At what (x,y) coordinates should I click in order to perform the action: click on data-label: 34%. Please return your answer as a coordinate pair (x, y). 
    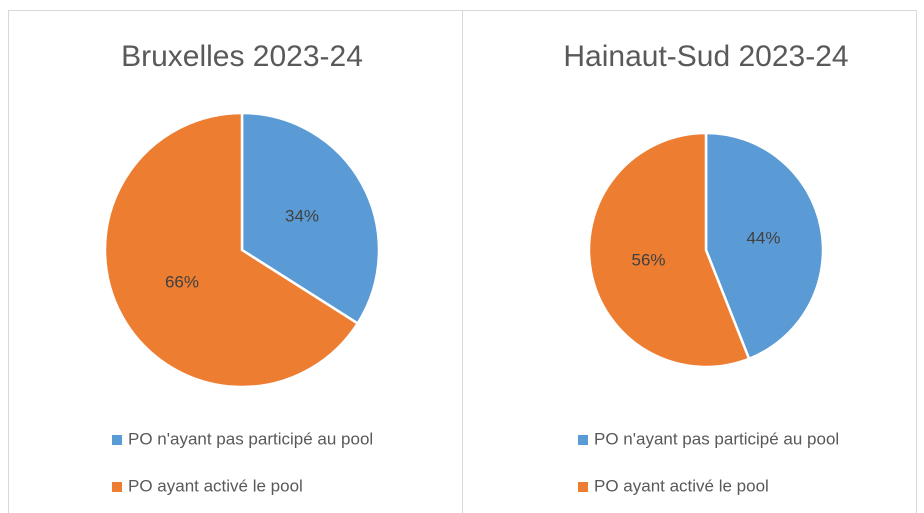
    Looking at the image, I should click on (302, 215).